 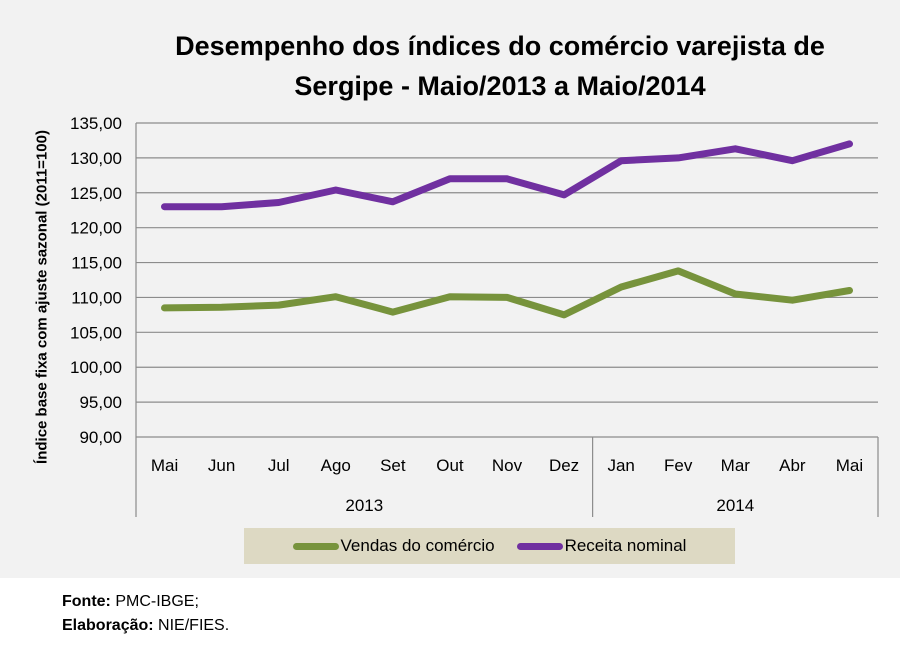 I want to click on source-value: PMC-IBGE;, so click(x=157, y=601).